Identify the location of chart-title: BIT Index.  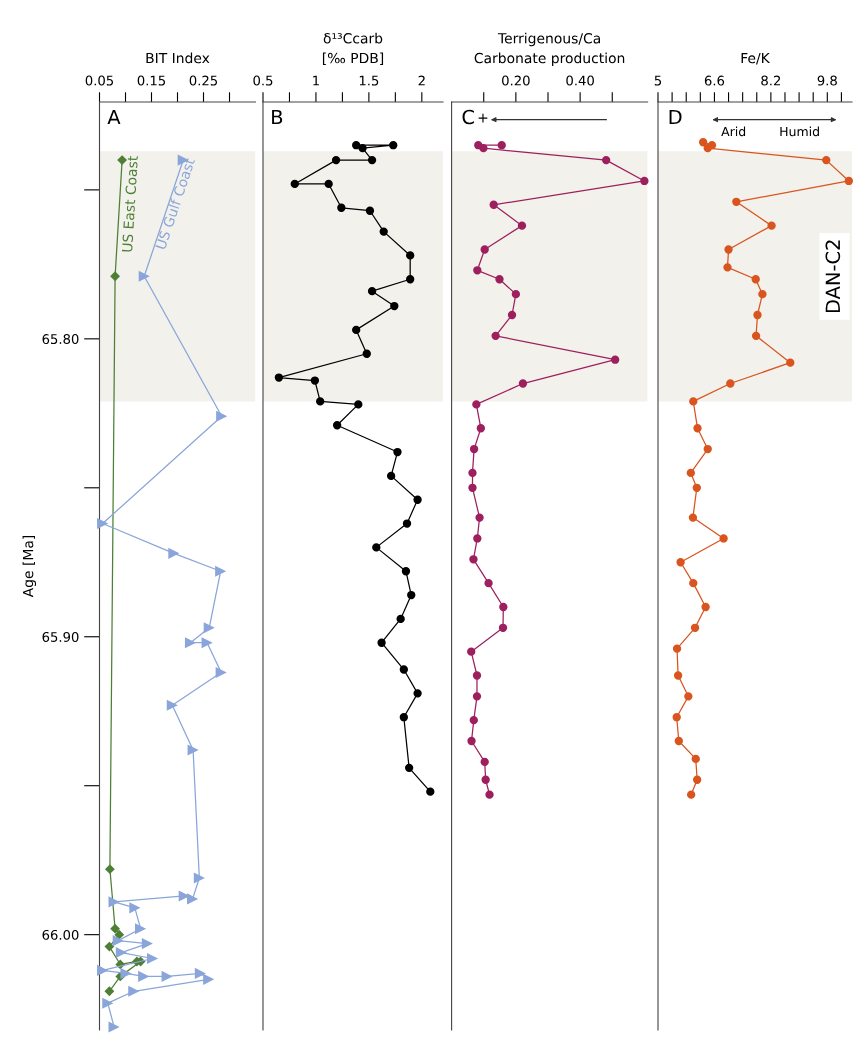
(178, 58).